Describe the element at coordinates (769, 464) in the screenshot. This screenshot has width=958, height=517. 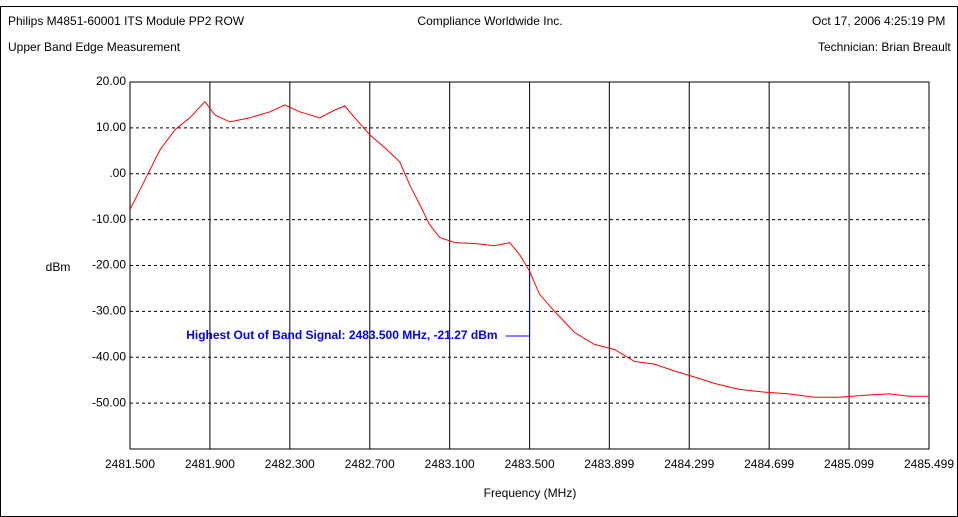
I see `x-tick-label: 2484.699` at that location.